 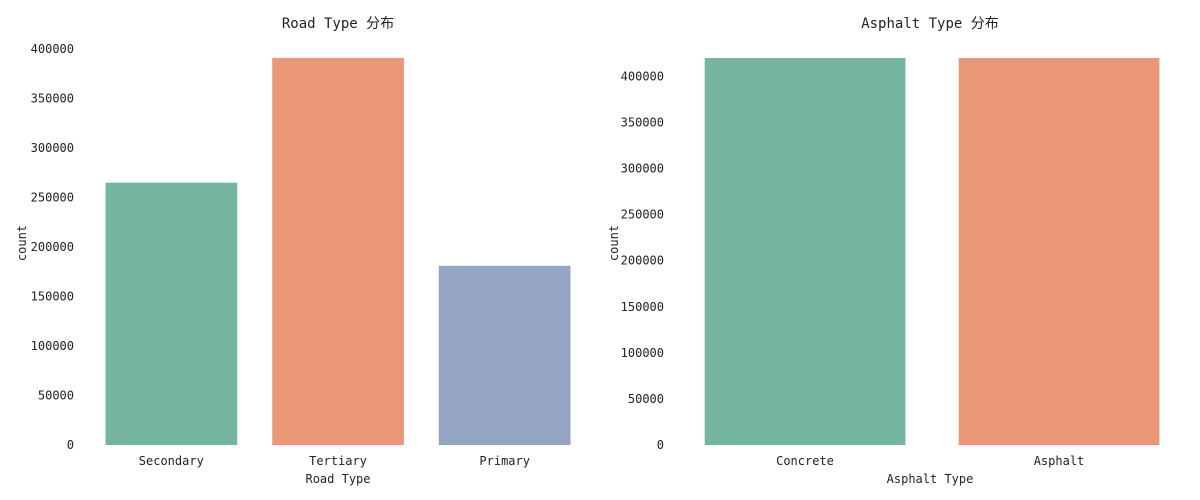 What do you see at coordinates (930, 479) in the screenshot?
I see `x-axis-label: Asphalt Type` at bounding box center [930, 479].